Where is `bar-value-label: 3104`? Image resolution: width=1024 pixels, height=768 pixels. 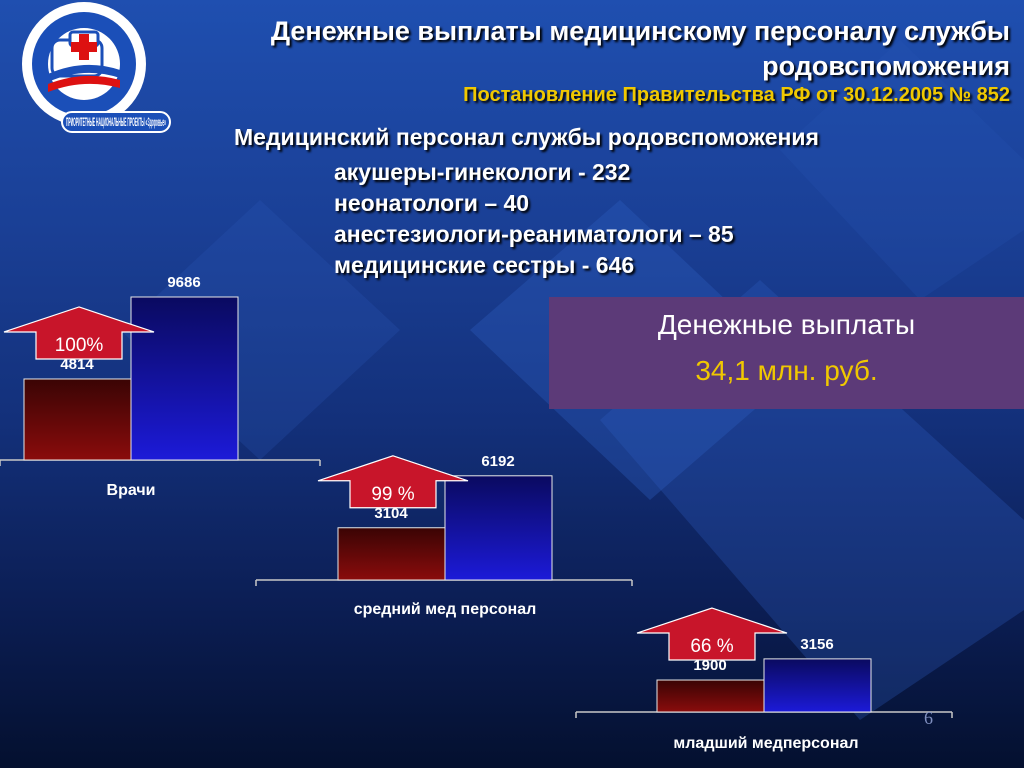
bar-value-label: 3104 is located at coordinates (391, 513).